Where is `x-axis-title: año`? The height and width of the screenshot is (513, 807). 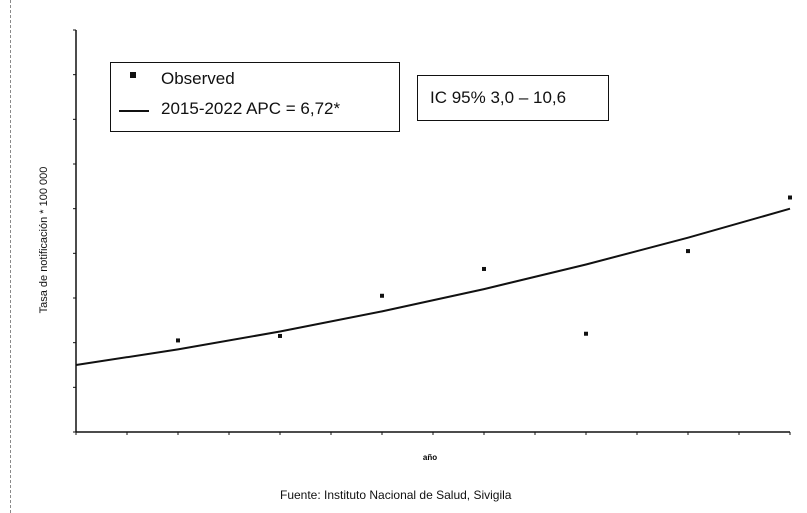
x-axis-title: año is located at coordinates (430, 457).